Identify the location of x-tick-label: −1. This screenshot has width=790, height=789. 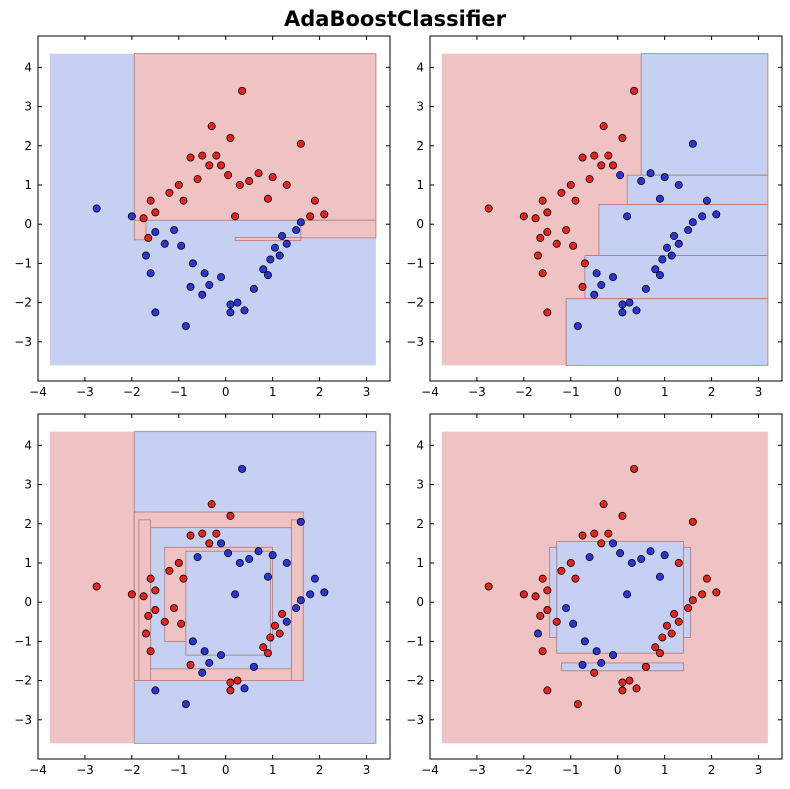
(571, 392).